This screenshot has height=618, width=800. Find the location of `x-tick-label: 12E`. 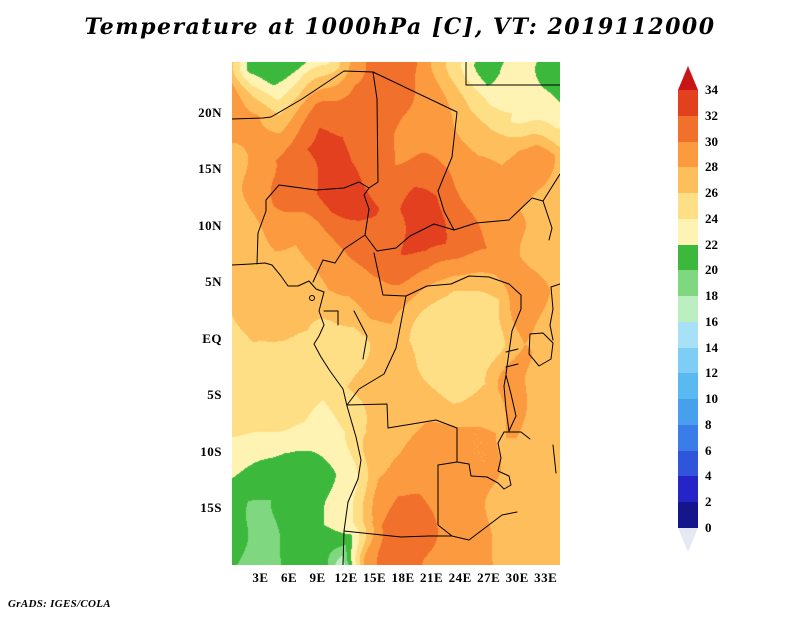

x-tick-label: 12E is located at coordinates (346, 577).